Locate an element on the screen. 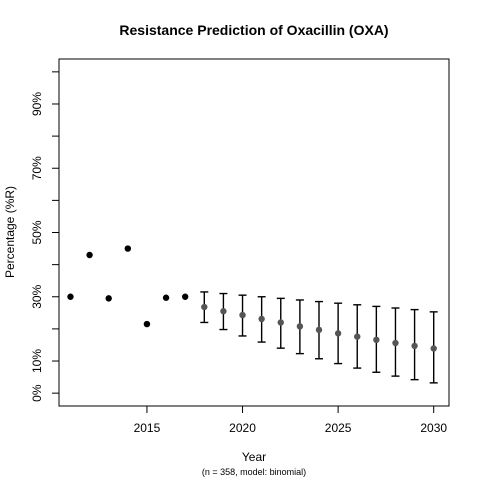 Image resolution: width=480 pixels, height=480 pixels. x-axis-label: Year is located at coordinates (254, 457).